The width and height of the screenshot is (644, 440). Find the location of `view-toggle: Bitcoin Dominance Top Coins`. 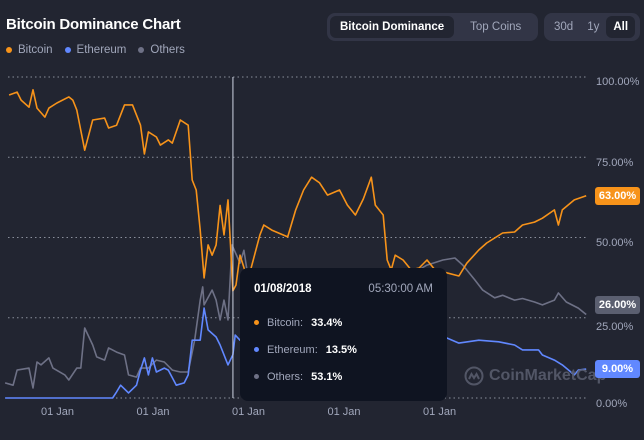

view-toggle: Bitcoin Dominance Top Coins is located at coordinates (432, 27).